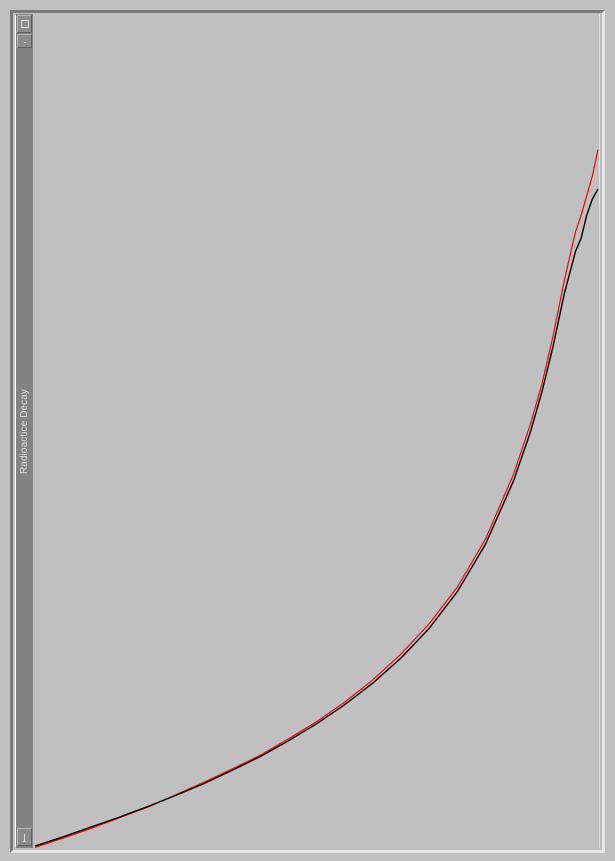 Image resolution: width=615 pixels, height=861 pixels. I want to click on vertical-title-bar: Radioactice Decay, so click(24, 431).